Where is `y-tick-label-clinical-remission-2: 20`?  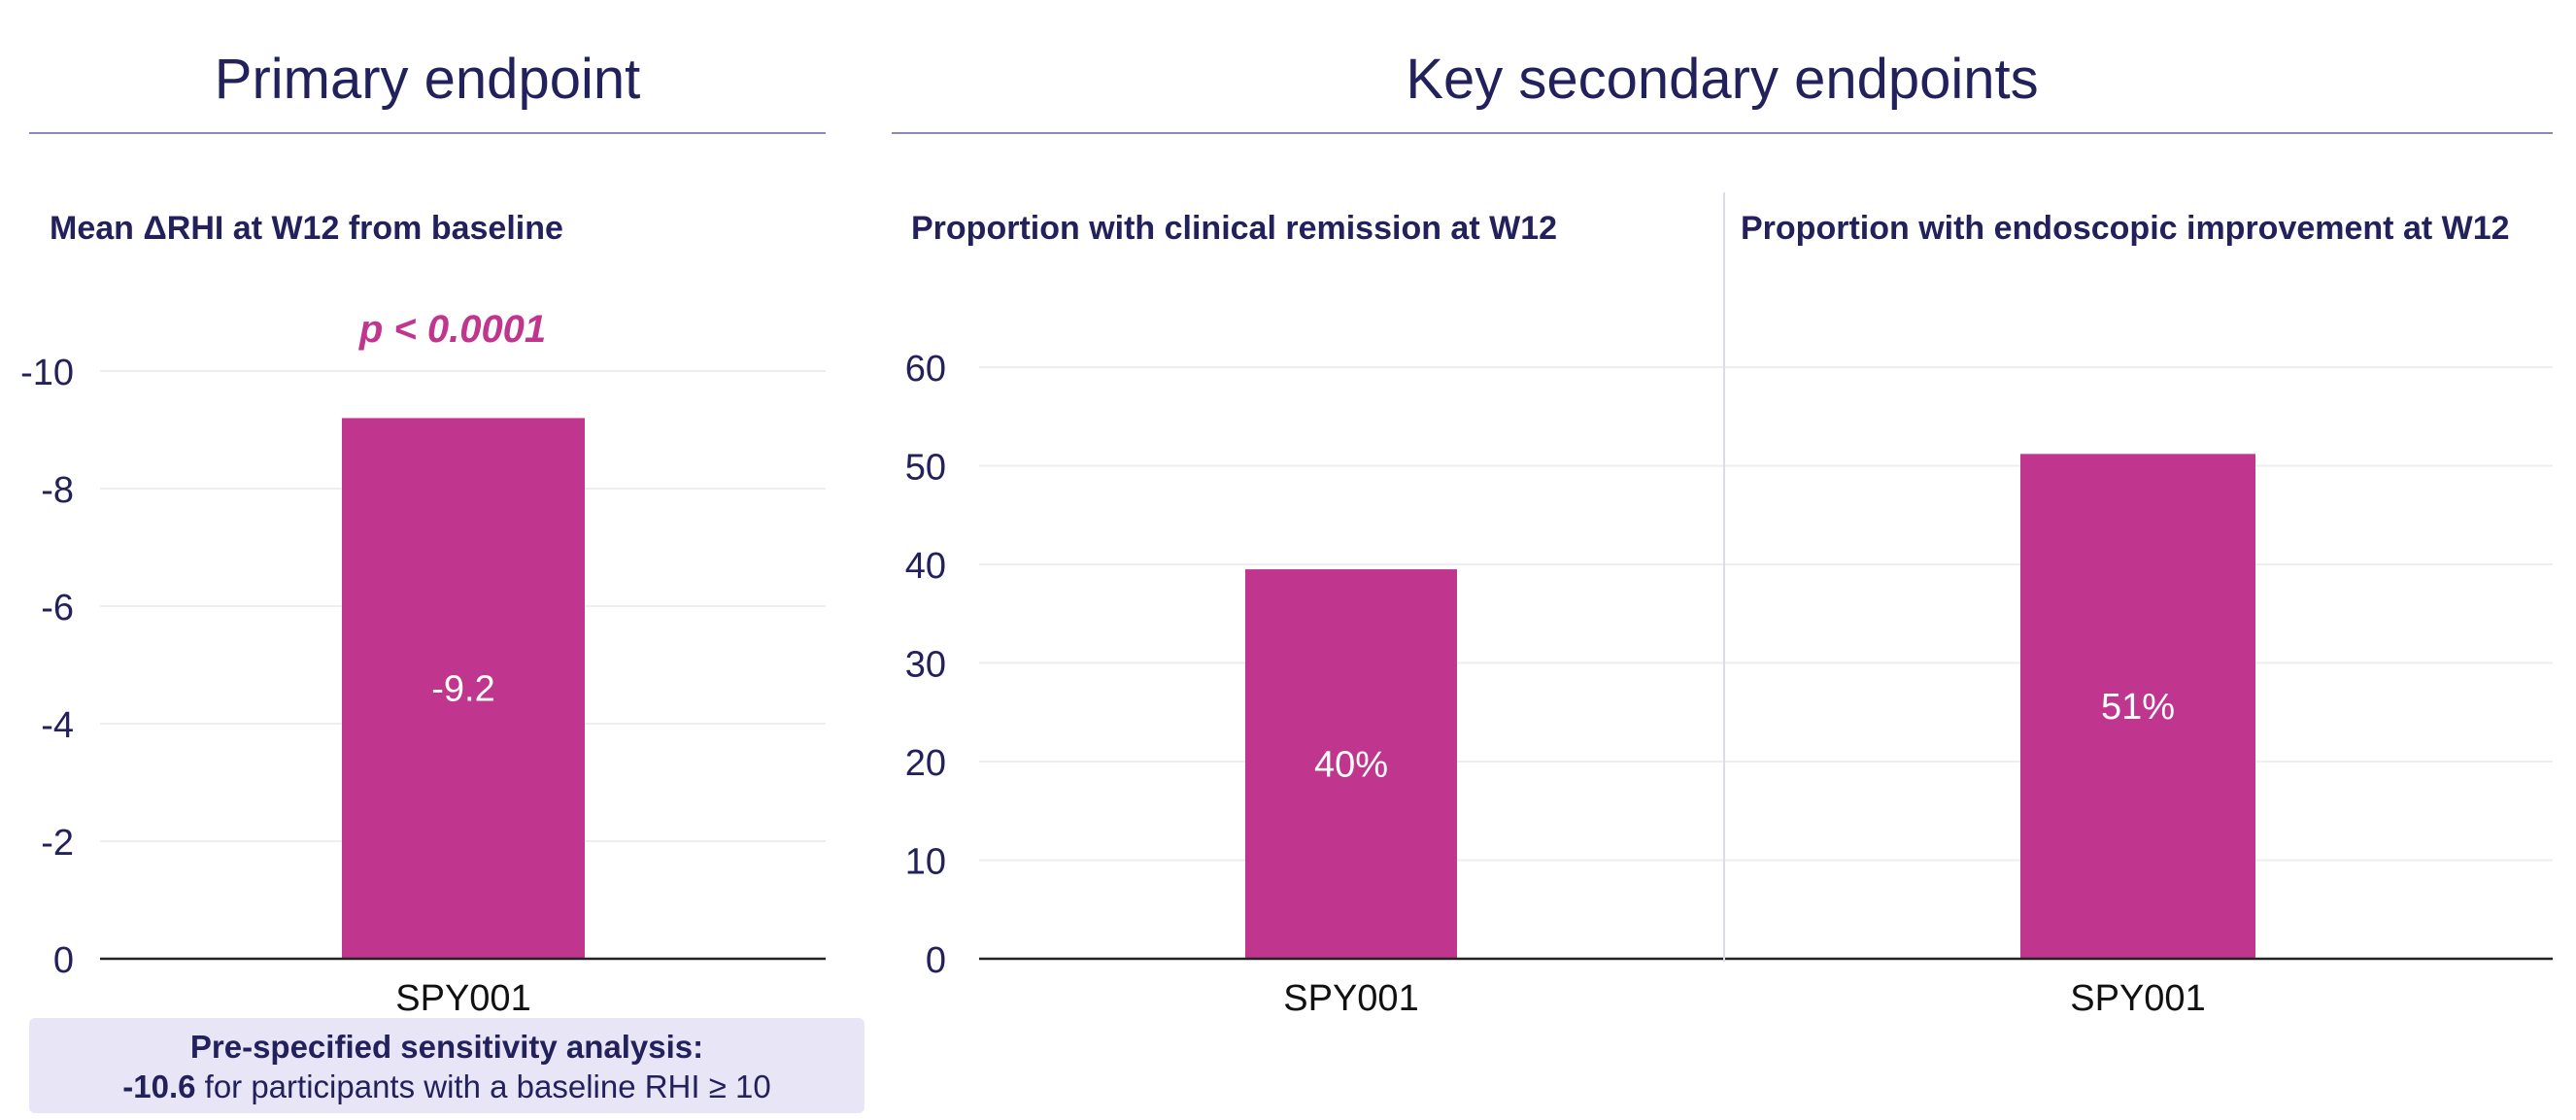 y-tick-label-clinical-remission-2: 20 is located at coordinates (925, 764).